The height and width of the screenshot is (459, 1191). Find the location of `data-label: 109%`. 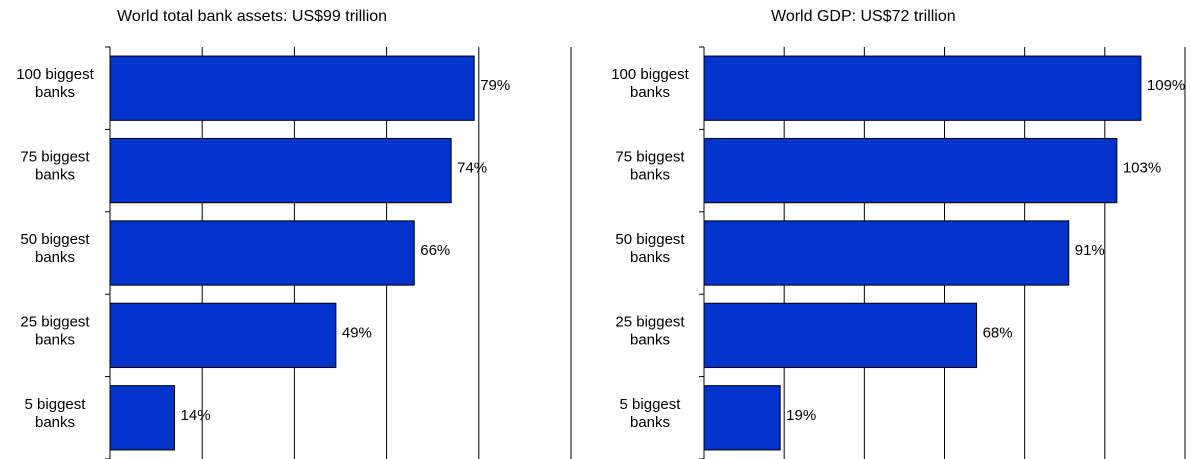

data-label: 109% is located at coordinates (1166, 85).